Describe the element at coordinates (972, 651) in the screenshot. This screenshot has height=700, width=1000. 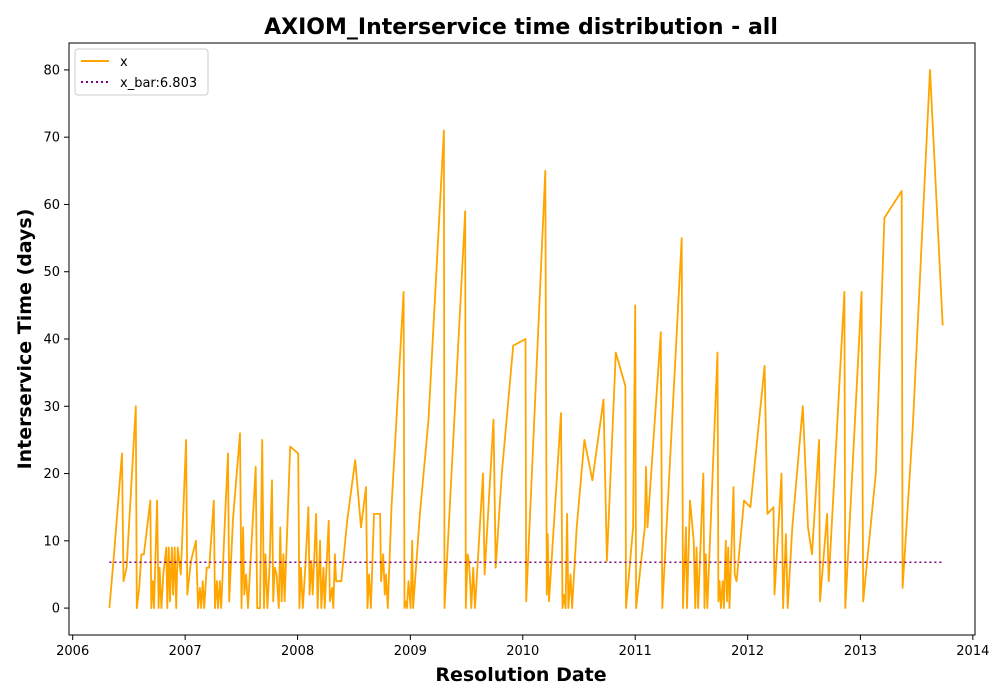
I see `x-tick-label: 2014` at that location.